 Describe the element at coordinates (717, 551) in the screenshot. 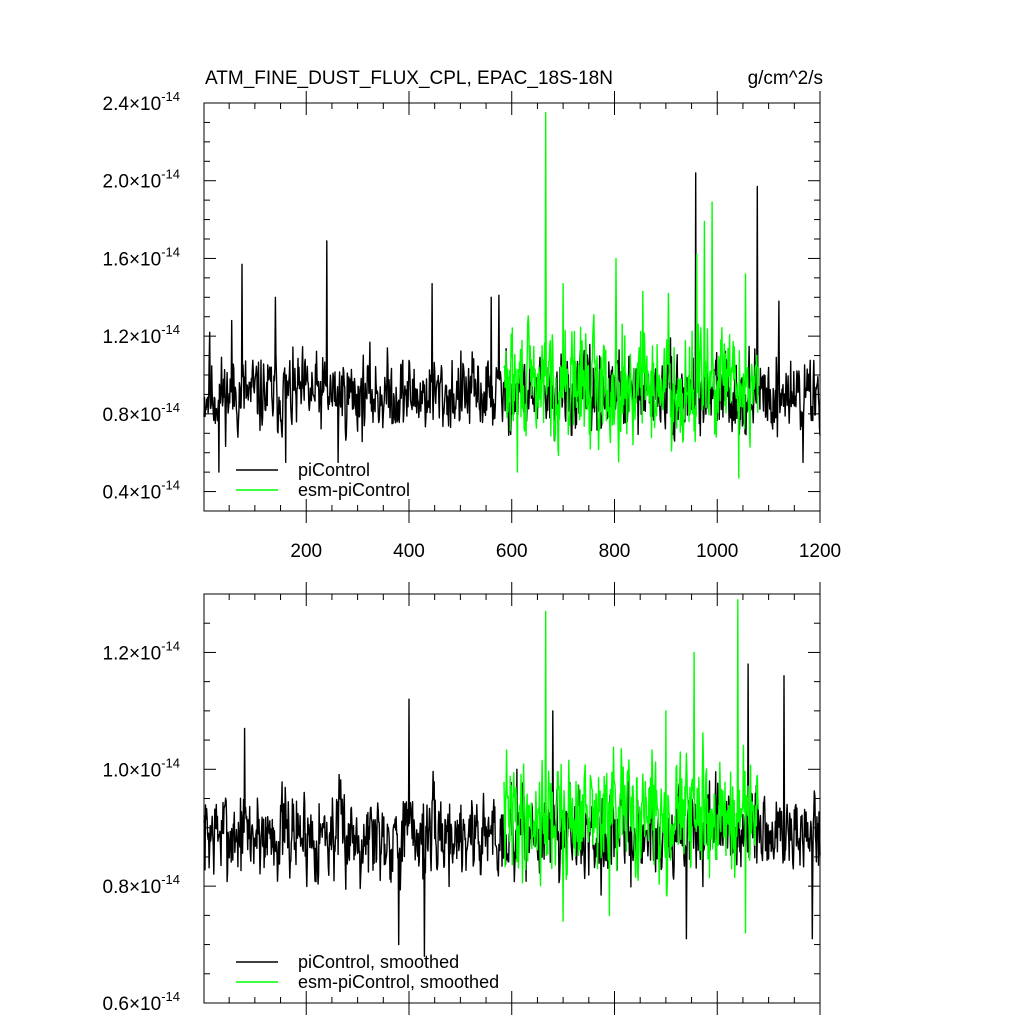

I see `x-tick-label: 1000` at that location.